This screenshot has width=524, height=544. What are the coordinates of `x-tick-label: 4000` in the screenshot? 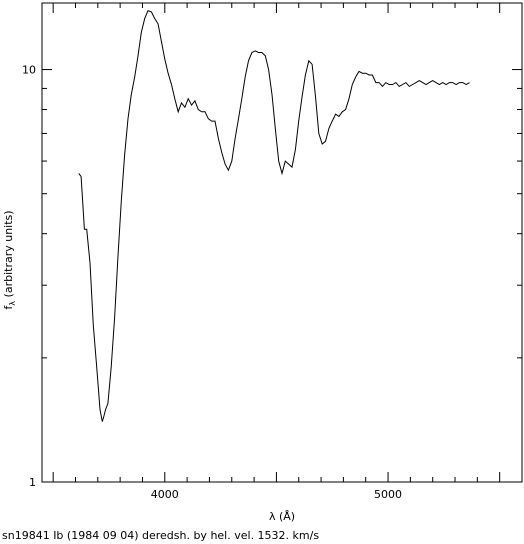 It's located at (165, 494).